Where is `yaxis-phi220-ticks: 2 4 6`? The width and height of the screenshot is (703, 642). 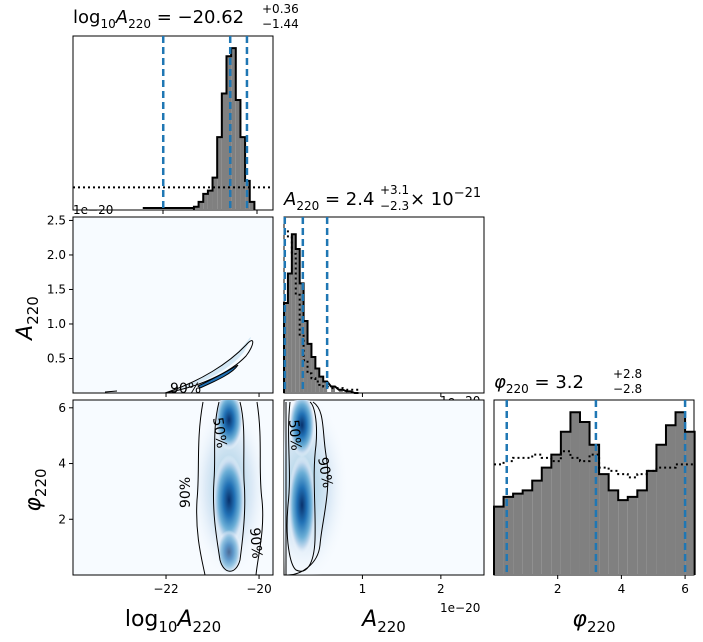
yaxis-phi220-ticks: 2 4 6 is located at coordinates (65, 463).